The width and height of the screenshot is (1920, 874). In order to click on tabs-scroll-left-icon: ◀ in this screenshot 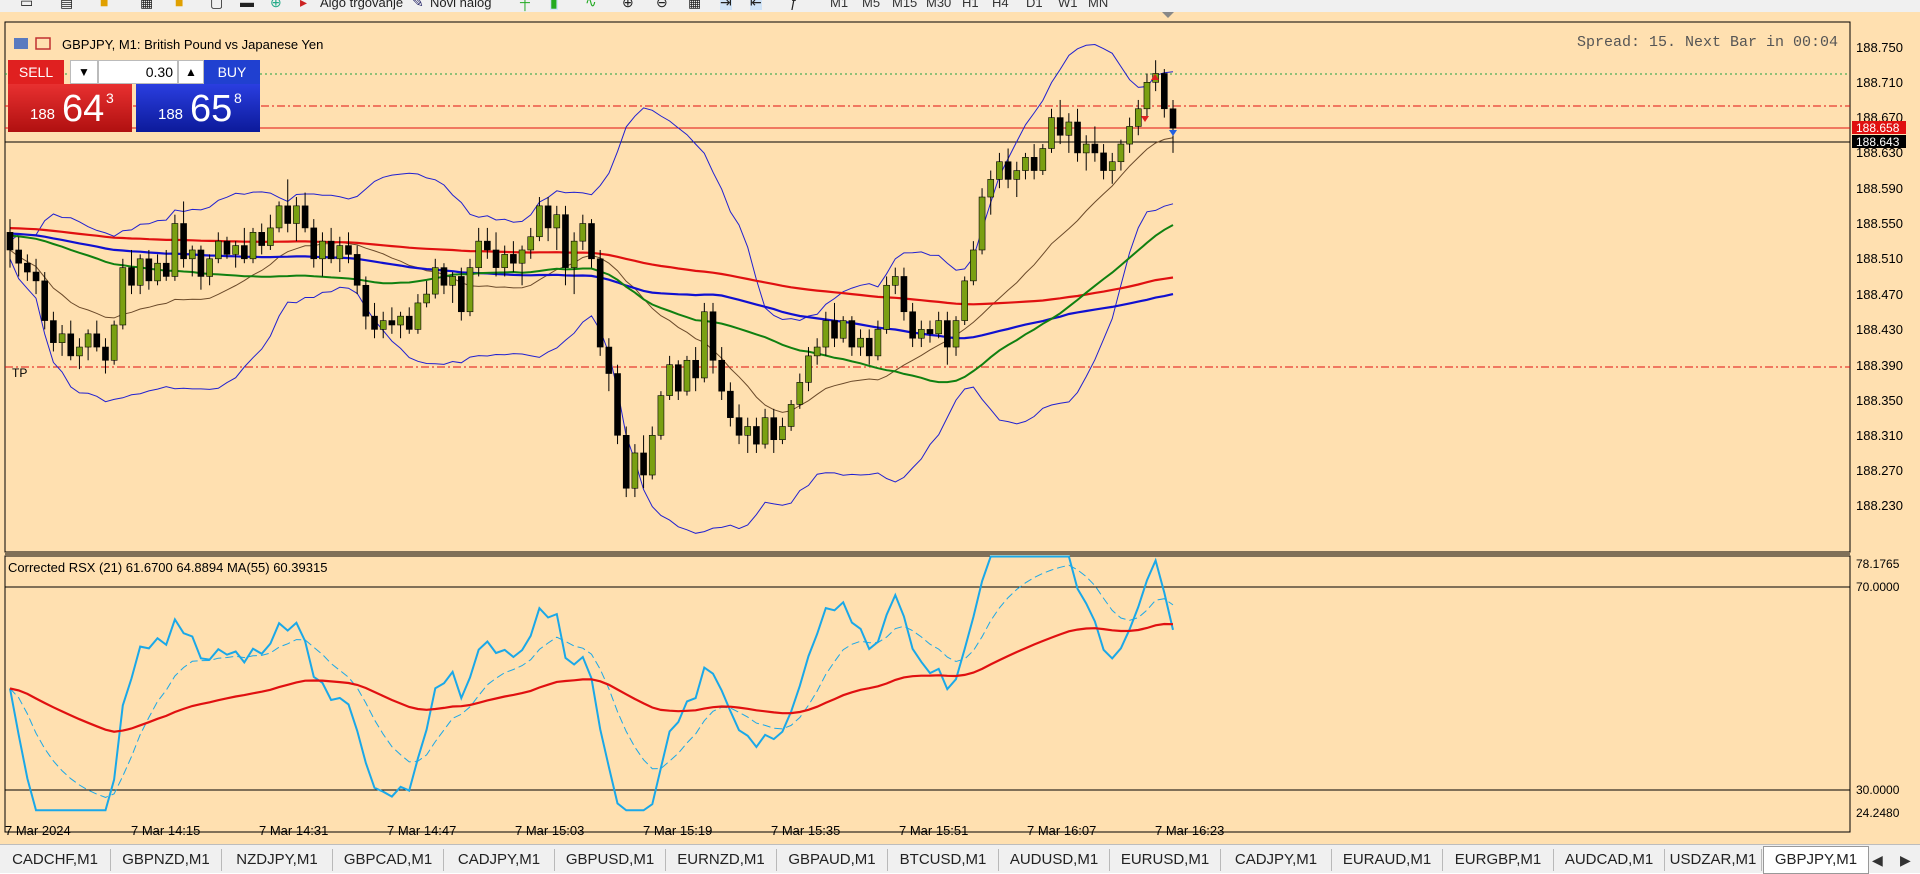, I will do `click(1877, 860)`.